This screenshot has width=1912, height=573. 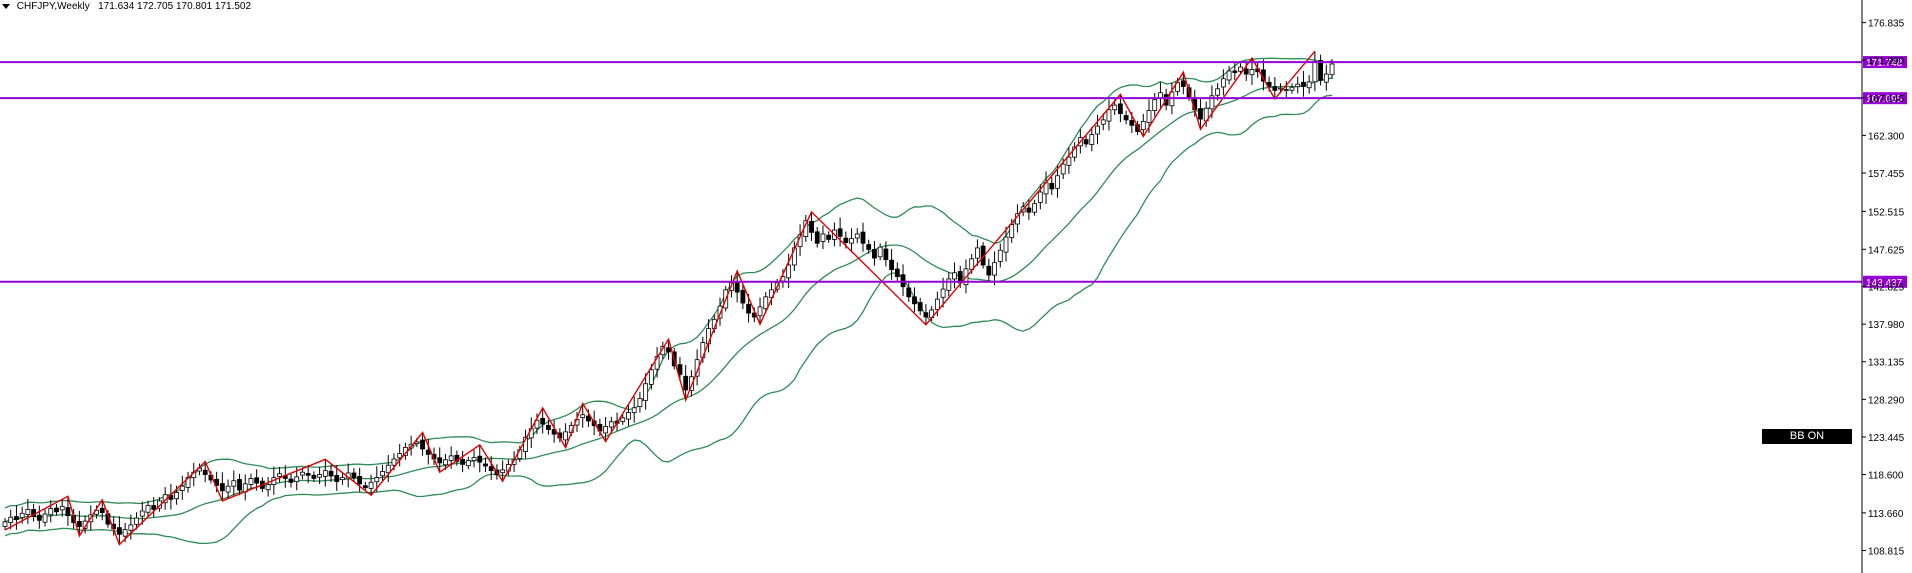 I want to click on bb-on-badge: BB ON, so click(x=1807, y=436).